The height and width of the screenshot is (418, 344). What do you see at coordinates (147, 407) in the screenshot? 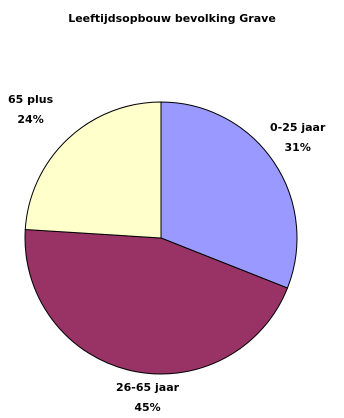
I see `slice-label-percent: 45%` at bounding box center [147, 407].